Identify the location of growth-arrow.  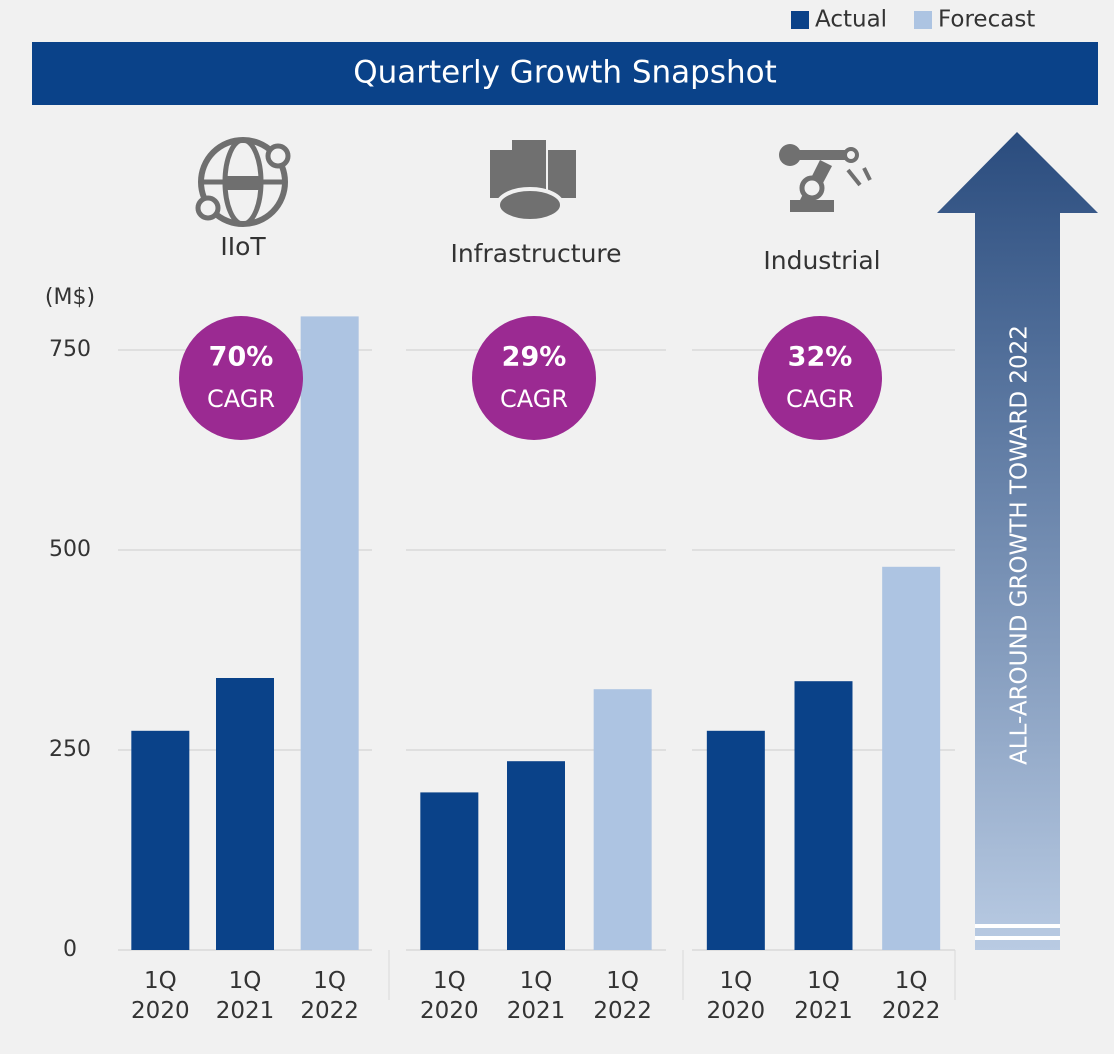
(1017, 541).